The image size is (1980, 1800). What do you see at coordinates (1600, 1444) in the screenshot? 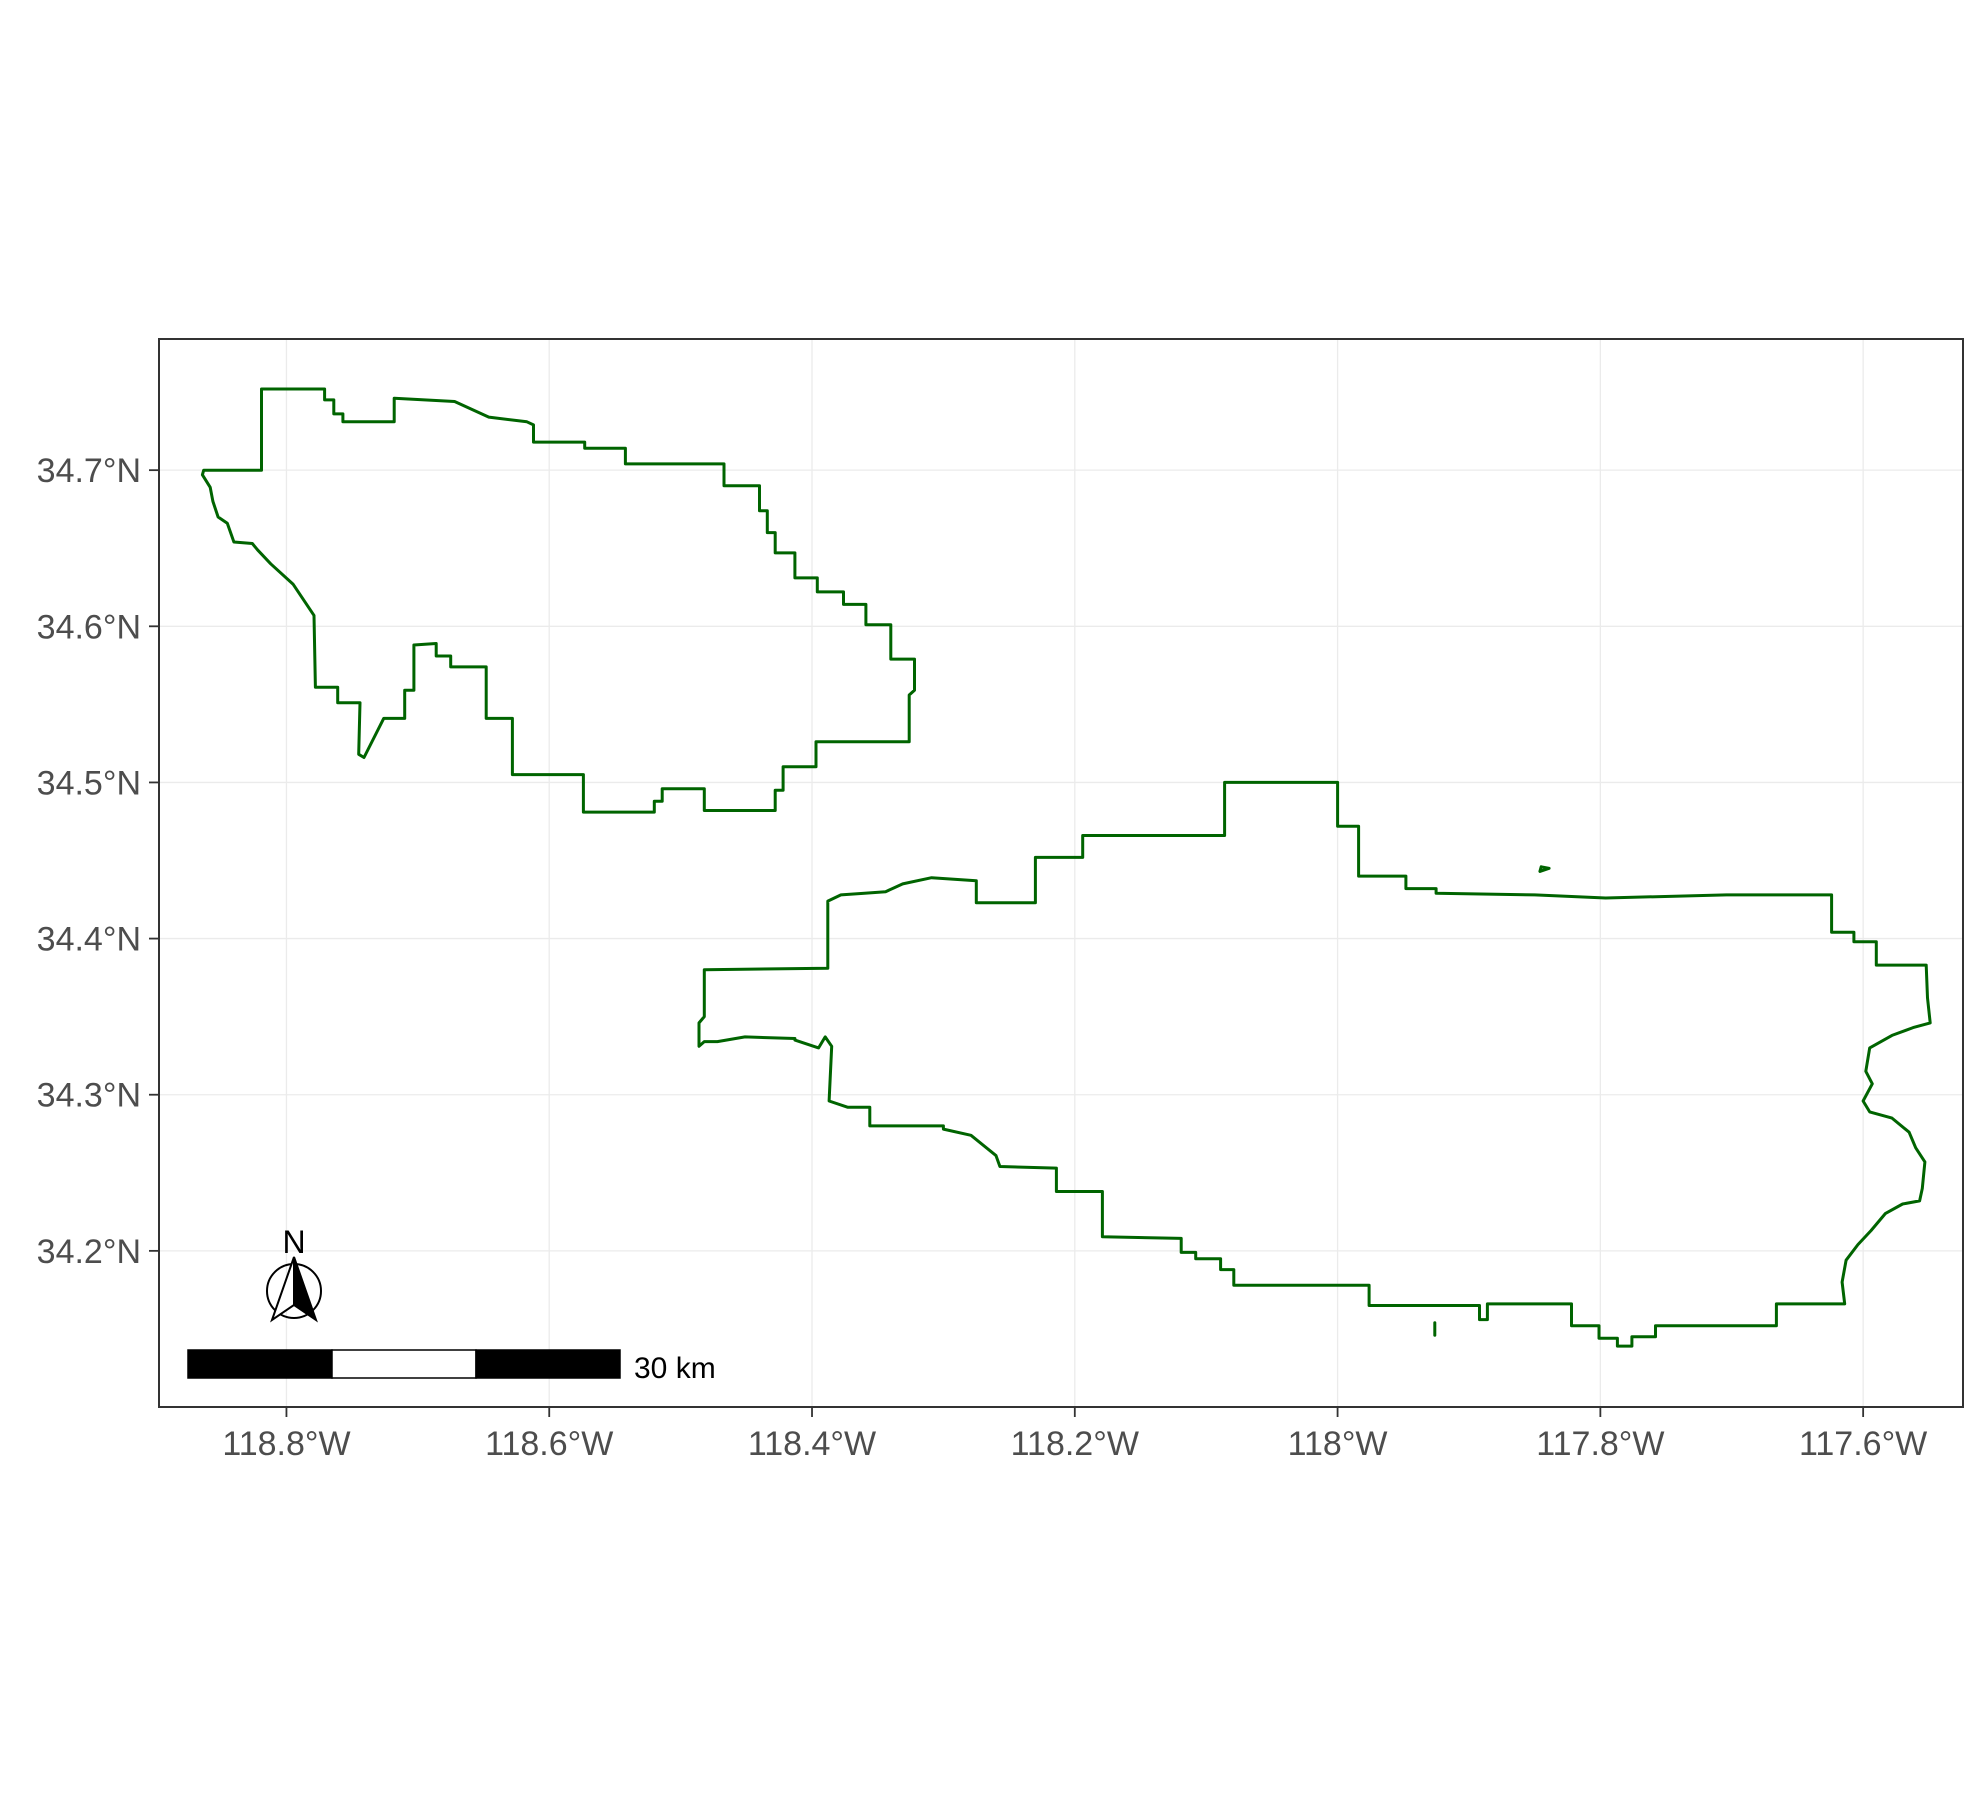
I see `x-tick-label: 117.8°W` at bounding box center [1600, 1444].